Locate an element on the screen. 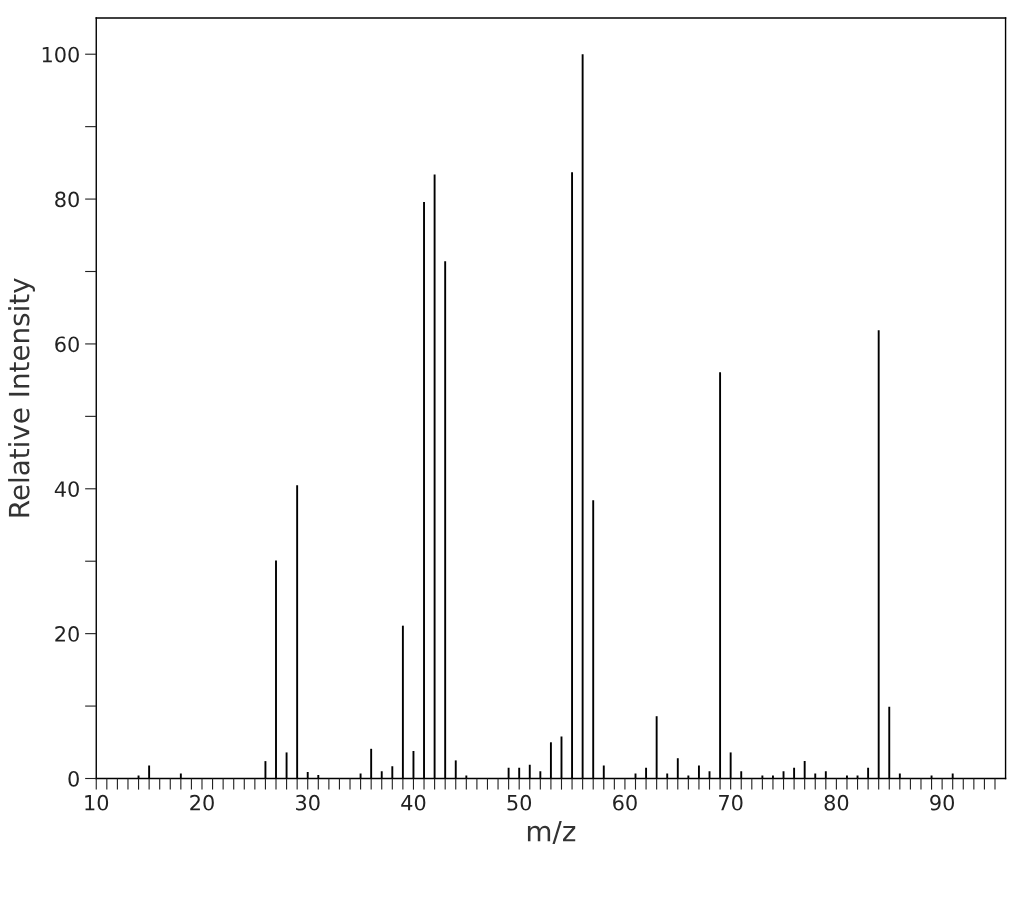  y-tick-label: 0 is located at coordinates (73, 778).